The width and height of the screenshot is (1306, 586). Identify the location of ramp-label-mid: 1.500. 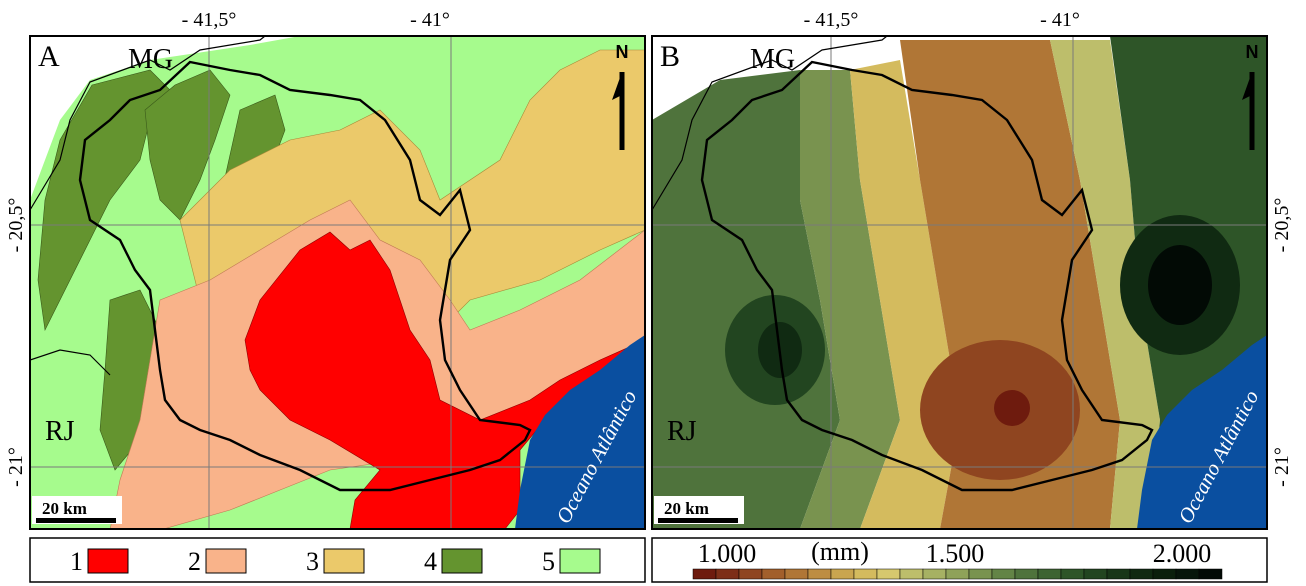
(955, 553).